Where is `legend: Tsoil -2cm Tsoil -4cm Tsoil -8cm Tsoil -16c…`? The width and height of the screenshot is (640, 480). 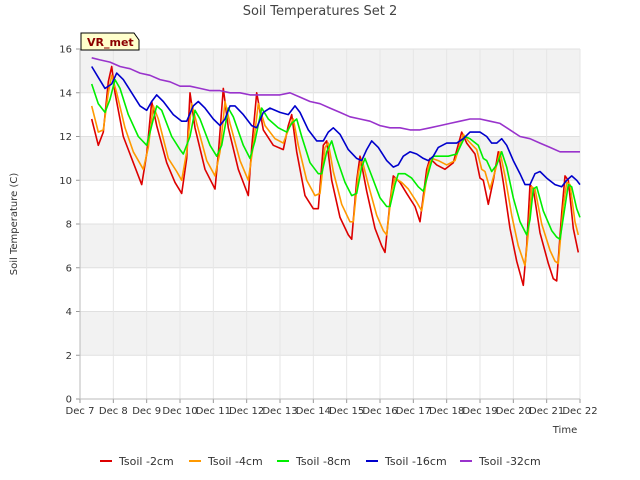 legend: Tsoil -2cm Tsoil -4cm Tsoil -8cm Tsoil -16c… is located at coordinates (320, 461).